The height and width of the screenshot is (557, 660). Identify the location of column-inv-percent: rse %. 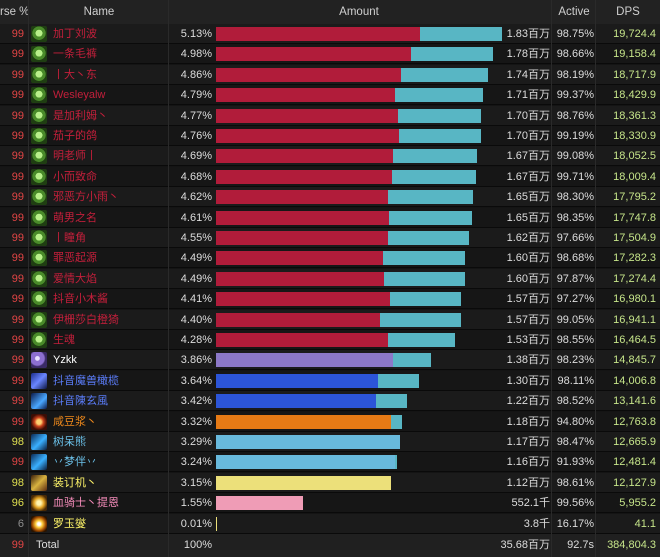
(14, 12).